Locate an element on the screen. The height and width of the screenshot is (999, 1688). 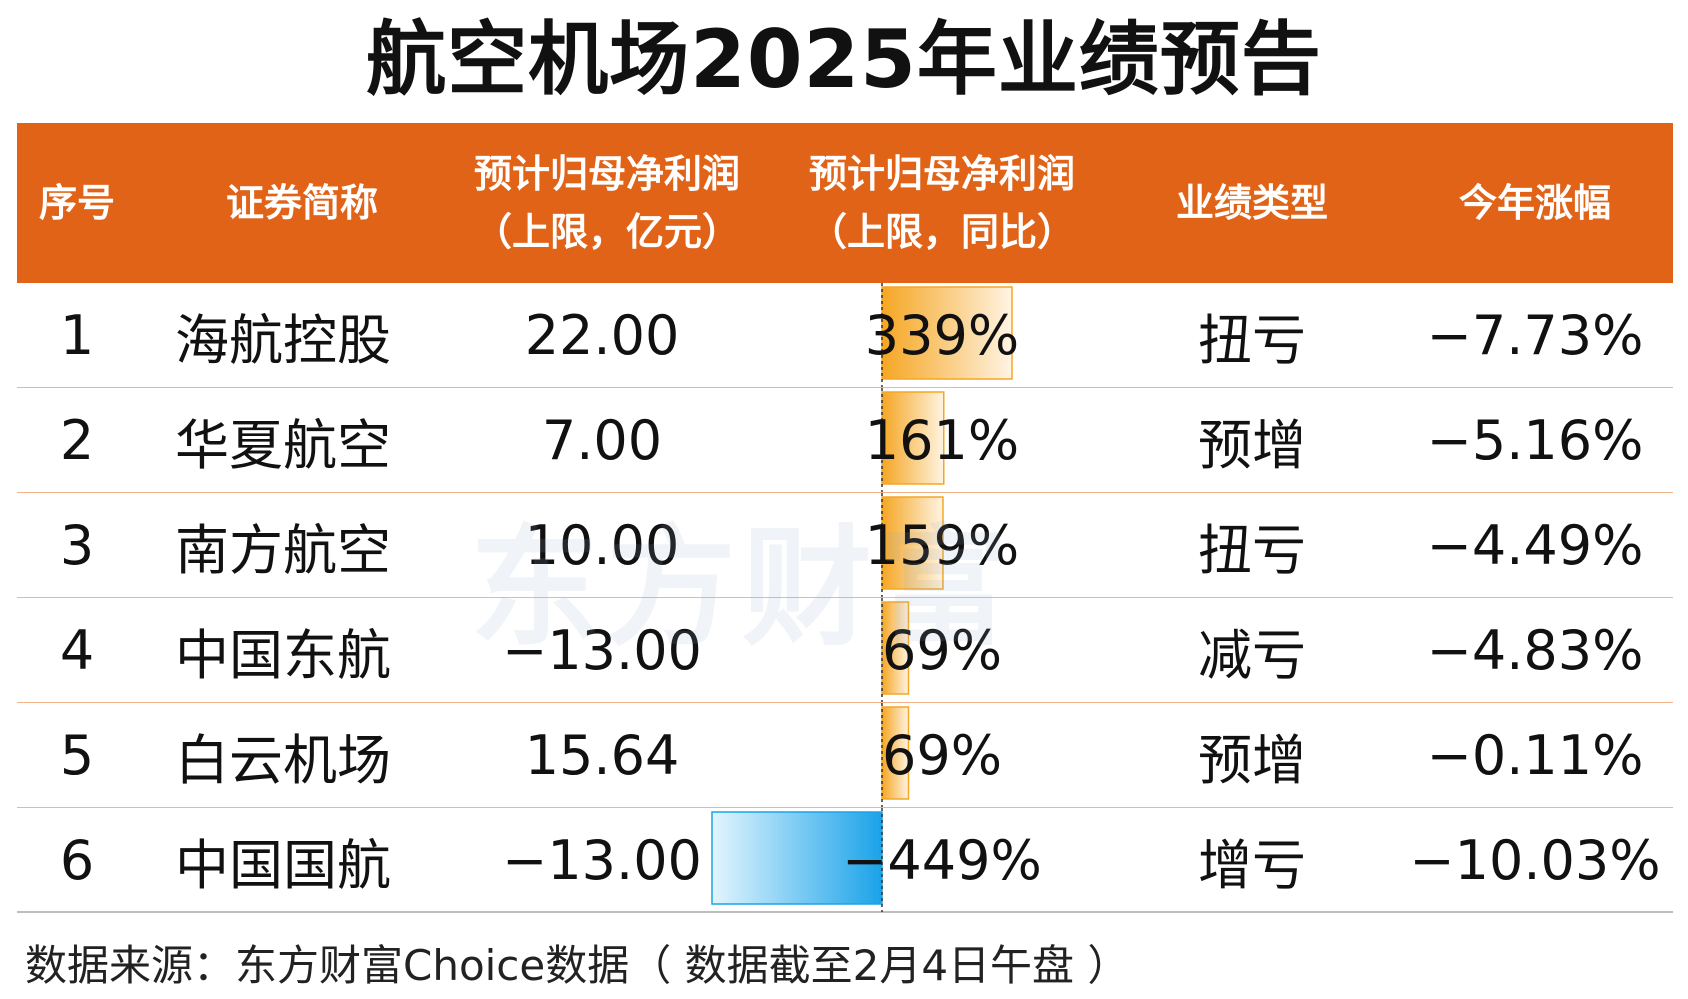
security-name: 华夏航空 is located at coordinates (283, 445).